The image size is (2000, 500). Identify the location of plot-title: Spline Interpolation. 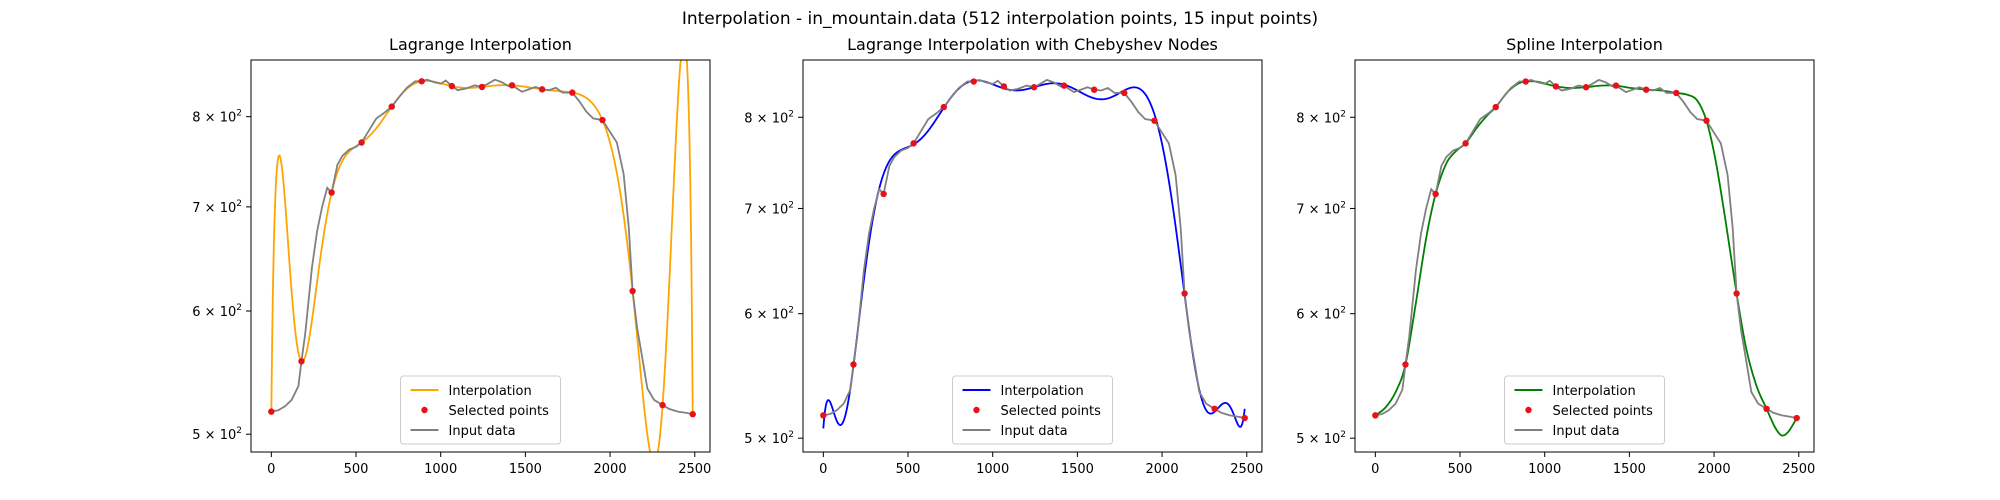
(1584, 44).